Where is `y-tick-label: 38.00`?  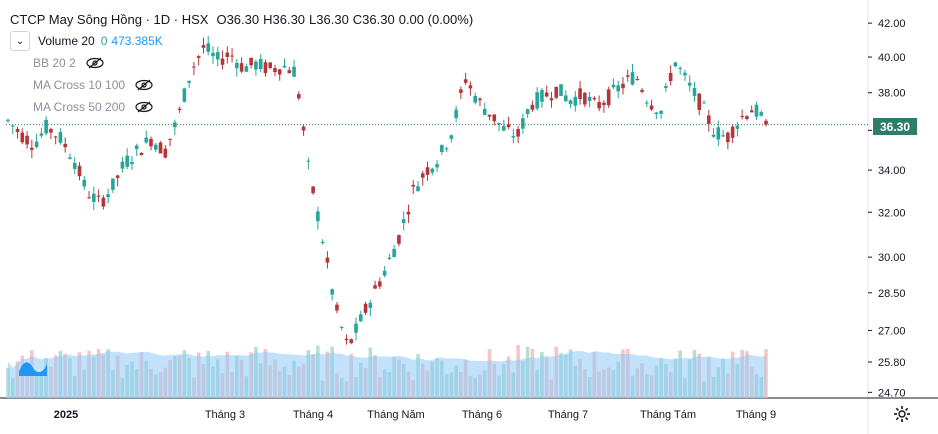
y-tick-label: 38.00 is located at coordinates (892, 94).